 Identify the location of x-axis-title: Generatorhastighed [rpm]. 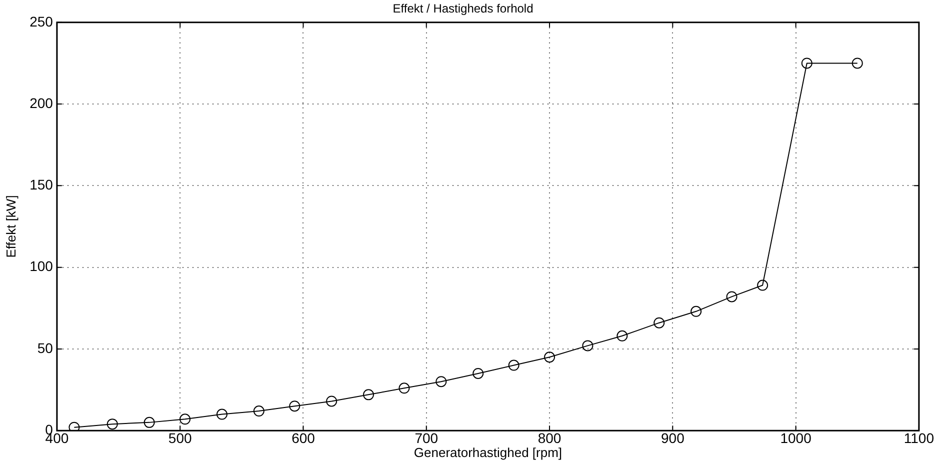
(488, 452).